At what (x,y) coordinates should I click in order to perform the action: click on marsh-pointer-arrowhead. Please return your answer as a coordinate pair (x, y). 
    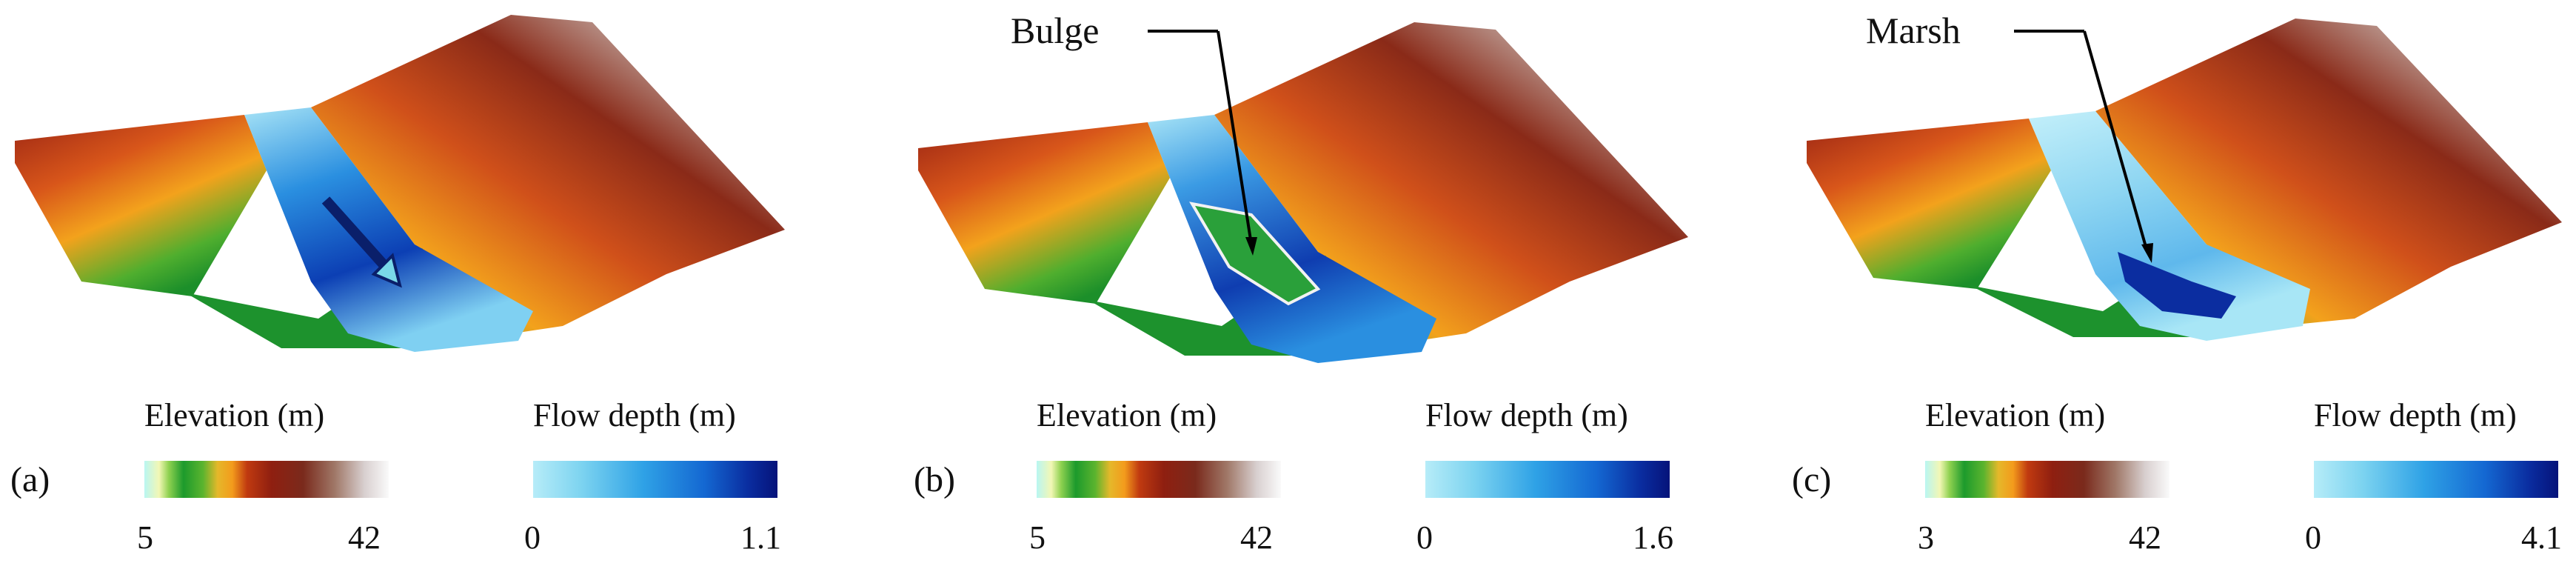
    Looking at the image, I should click on (2147, 253).